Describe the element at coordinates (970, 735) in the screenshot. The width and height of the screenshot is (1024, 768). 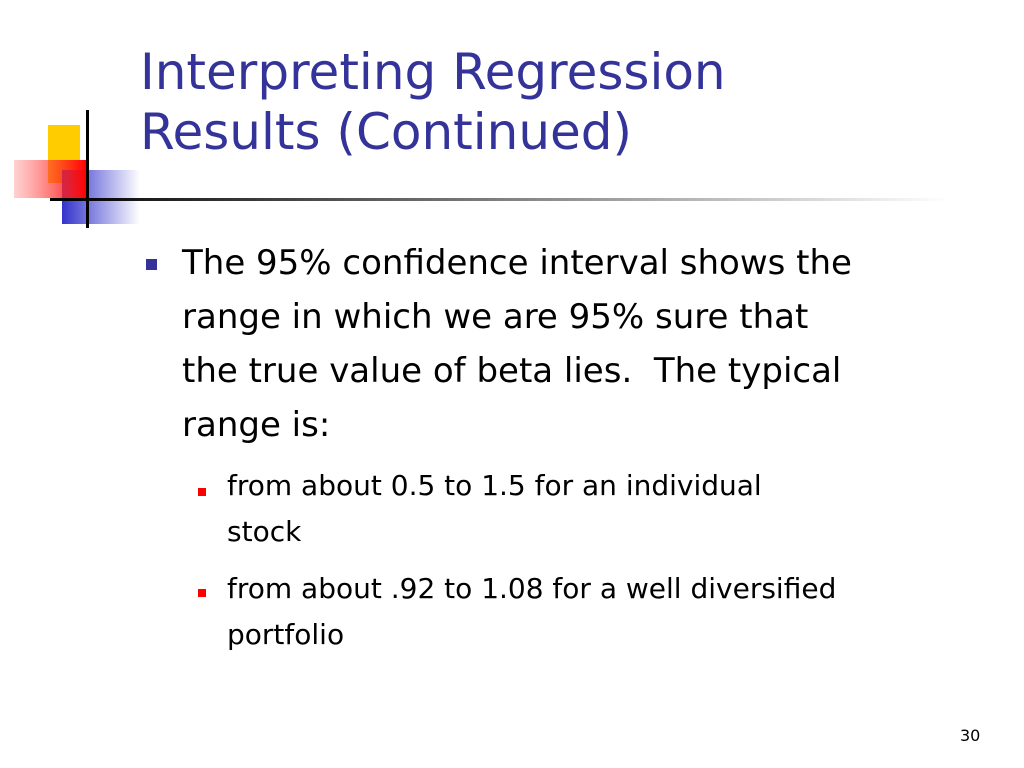
I see `page-number: 30` at that location.